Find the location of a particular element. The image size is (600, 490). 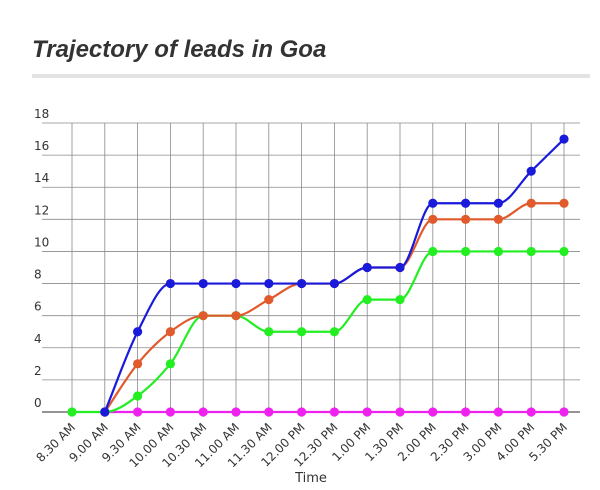

y-tick-label: 14 is located at coordinates (41, 178).